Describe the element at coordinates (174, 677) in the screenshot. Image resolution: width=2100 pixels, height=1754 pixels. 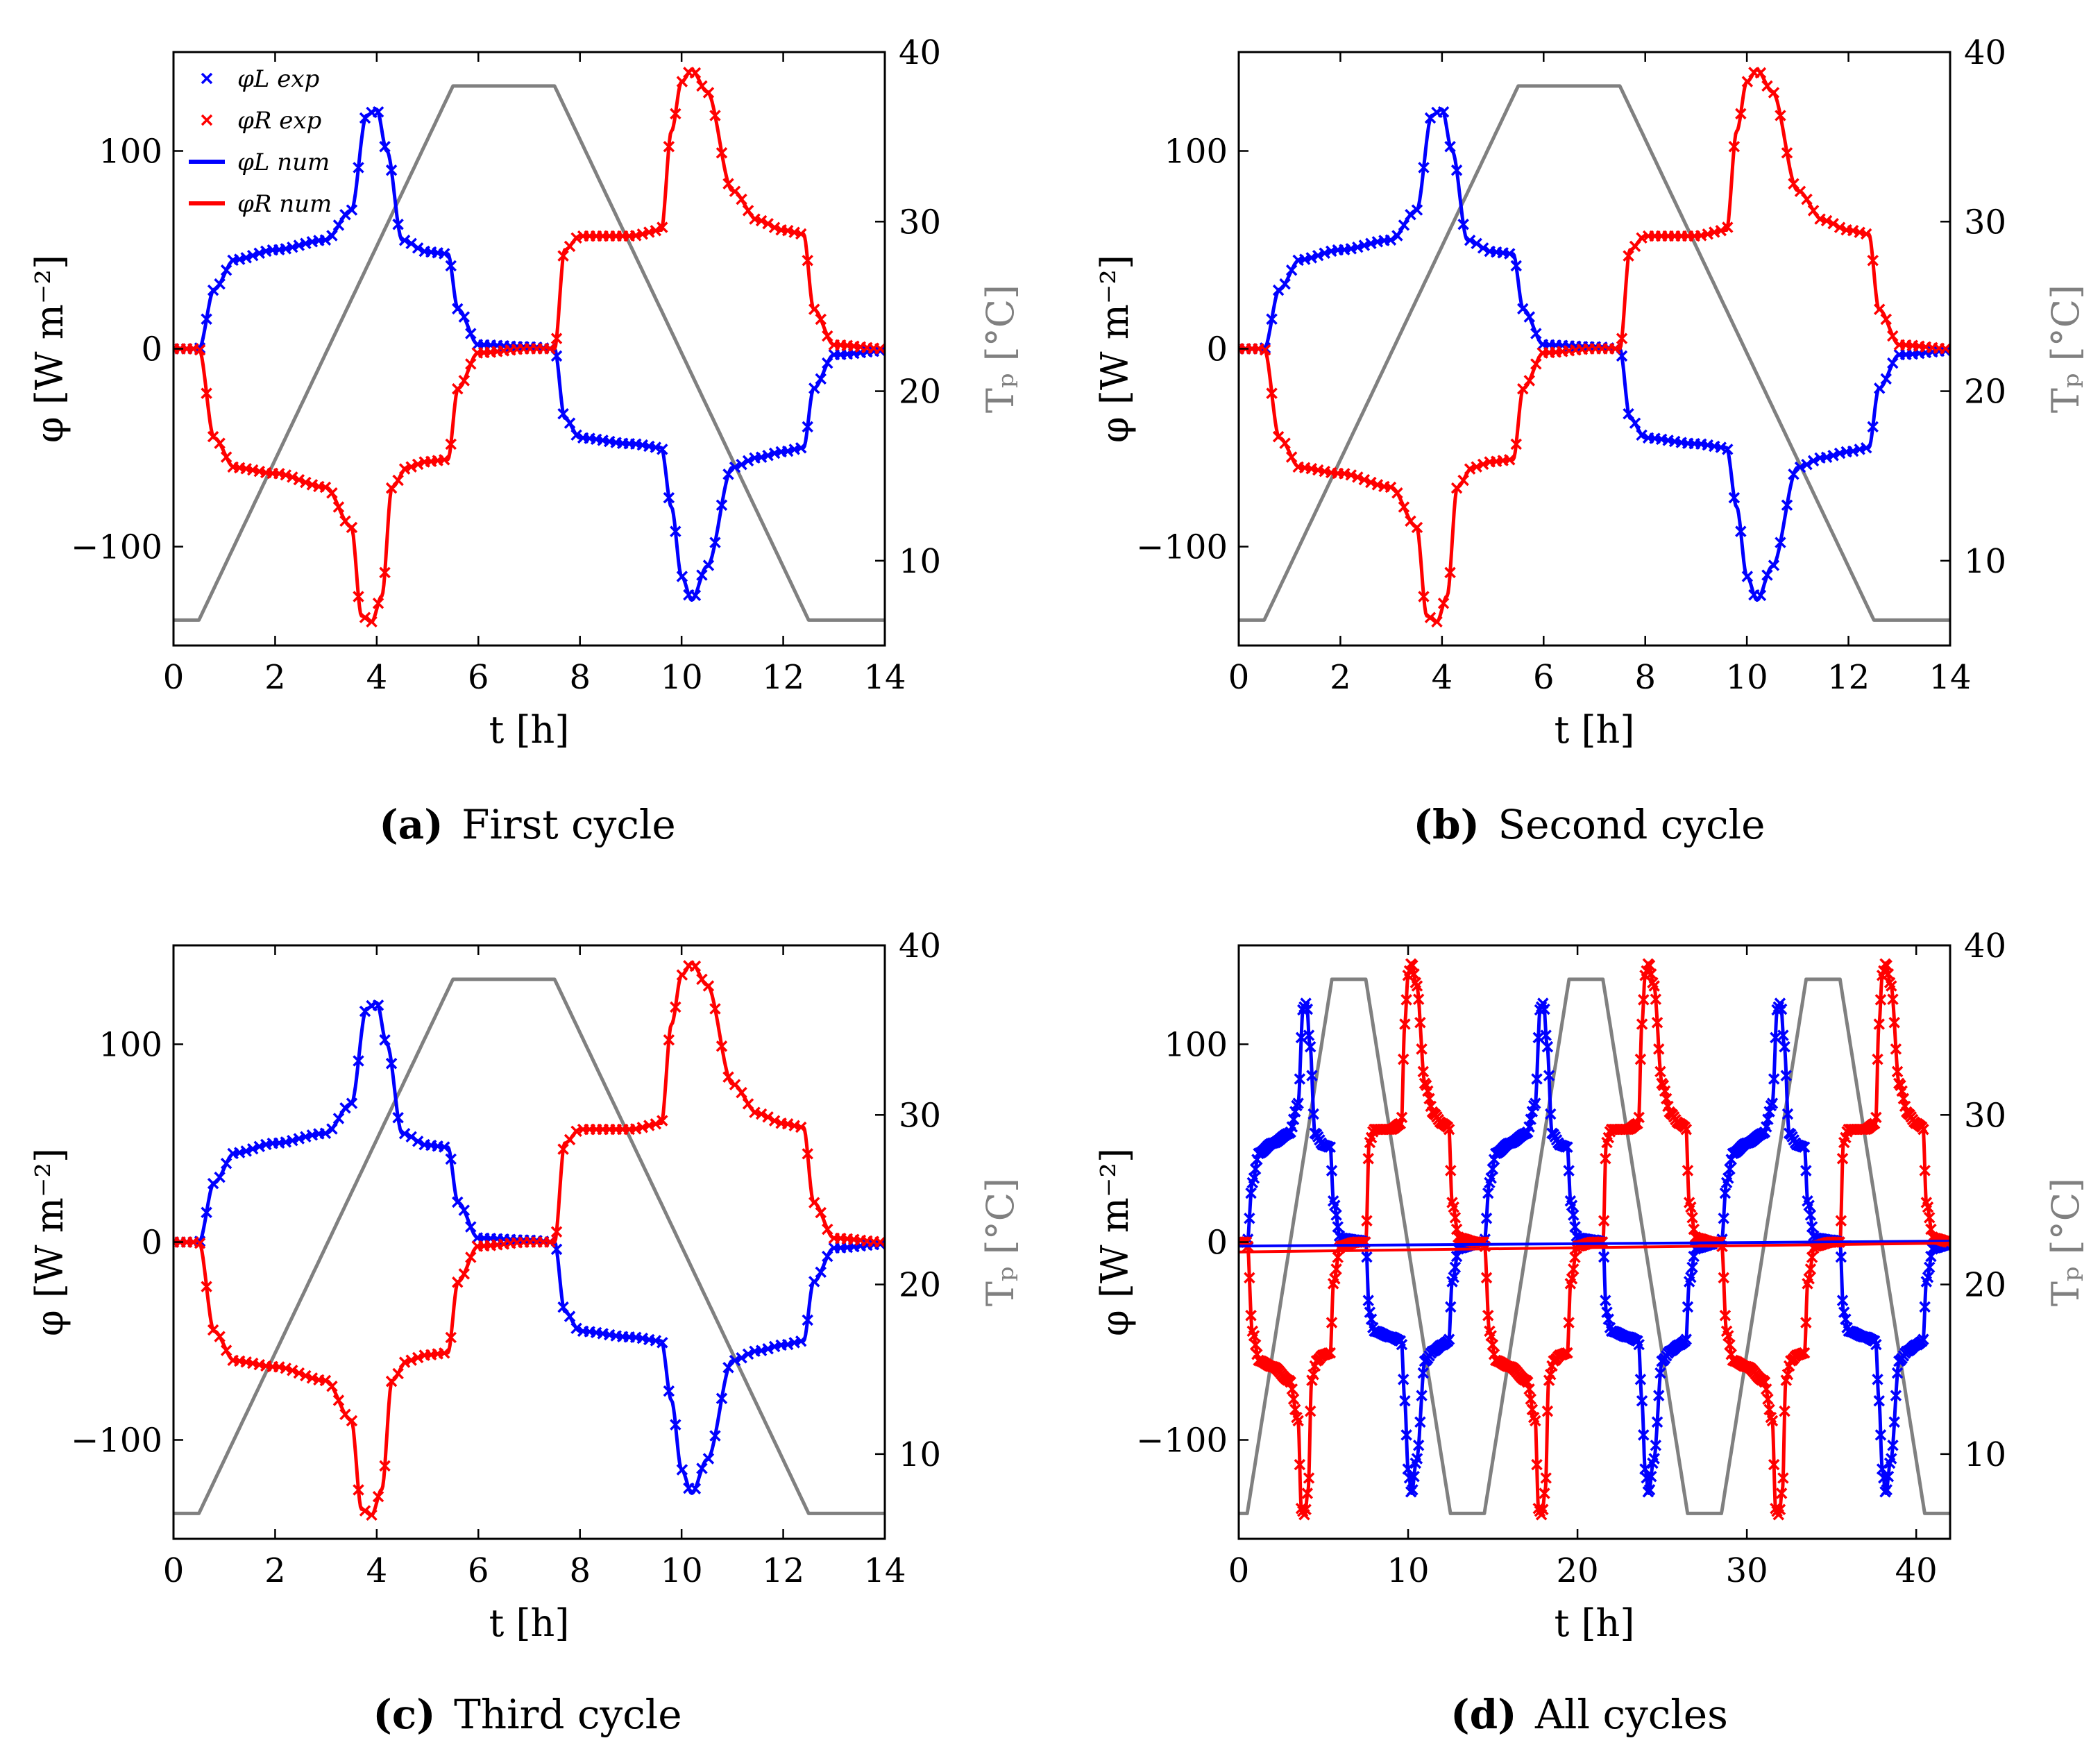
I see `x-tick-label: 0` at that location.